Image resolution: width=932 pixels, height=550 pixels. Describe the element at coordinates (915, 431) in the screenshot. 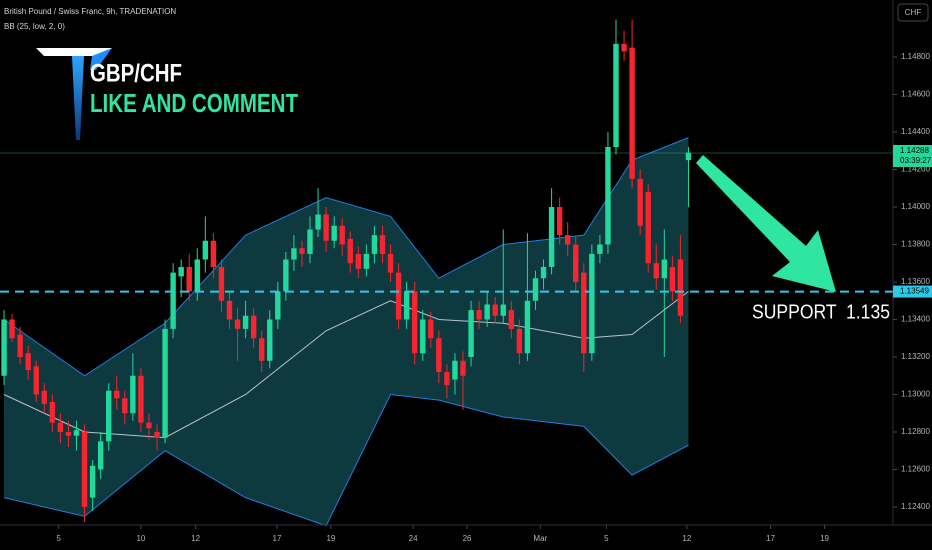

I see `y-tick-label: 1.12800` at that location.